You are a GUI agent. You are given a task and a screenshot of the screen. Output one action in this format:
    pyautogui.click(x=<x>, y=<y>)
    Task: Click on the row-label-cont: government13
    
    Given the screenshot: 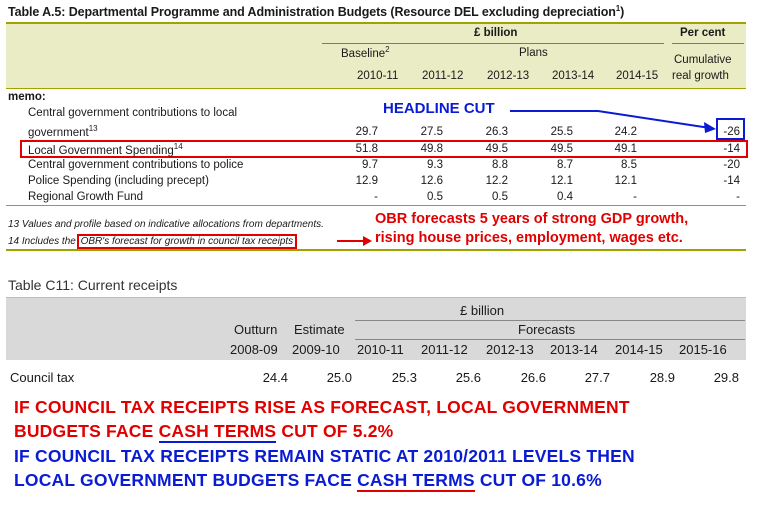 What is the action you would take?
    pyautogui.click(x=63, y=131)
    